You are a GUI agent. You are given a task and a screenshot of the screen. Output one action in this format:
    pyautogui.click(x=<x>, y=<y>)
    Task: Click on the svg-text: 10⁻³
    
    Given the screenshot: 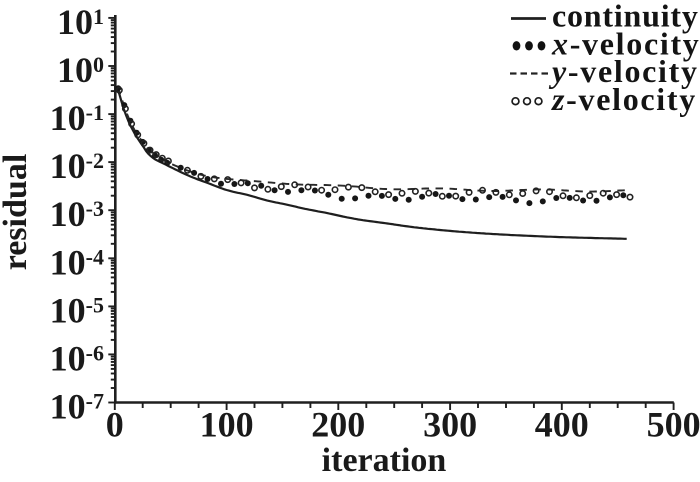 What is the action you would take?
    pyautogui.click(x=77, y=214)
    